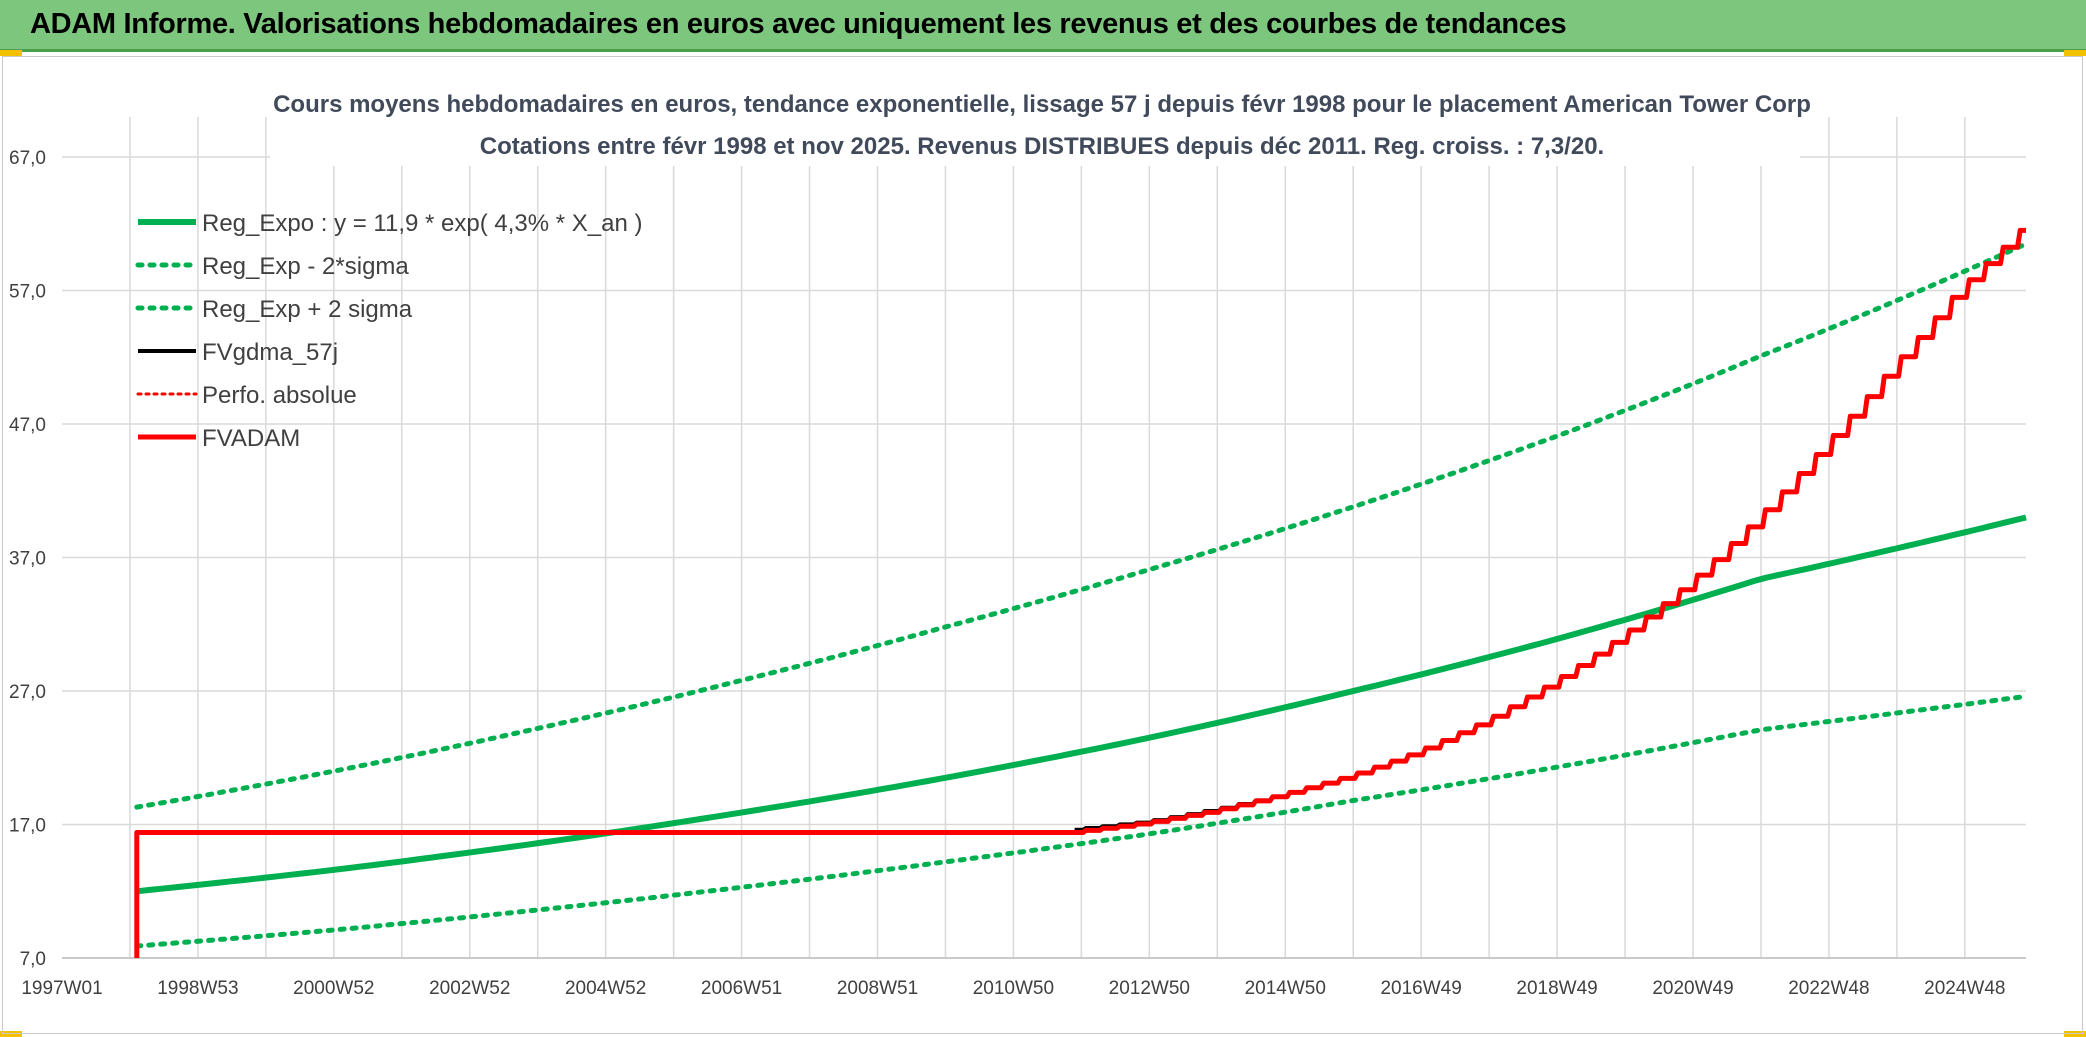 This screenshot has width=2086, height=1037. What do you see at coordinates (333, 988) in the screenshot?
I see `x-tick-label: 2000W52` at bounding box center [333, 988].